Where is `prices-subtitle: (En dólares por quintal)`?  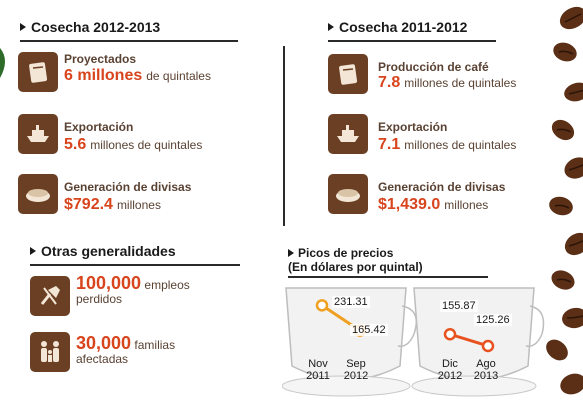
prices-subtitle: (En dólares por quintal) is located at coordinates (355, 267).